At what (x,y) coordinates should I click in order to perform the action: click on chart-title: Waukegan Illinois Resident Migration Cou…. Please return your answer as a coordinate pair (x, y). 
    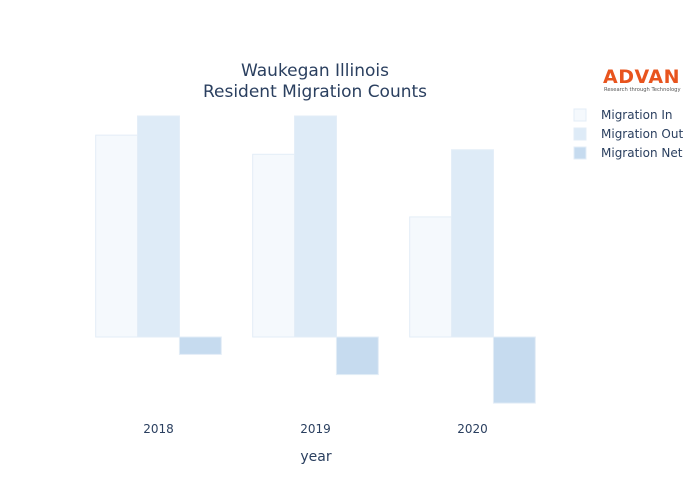
    Looking at the image, I should click on (315, 81).